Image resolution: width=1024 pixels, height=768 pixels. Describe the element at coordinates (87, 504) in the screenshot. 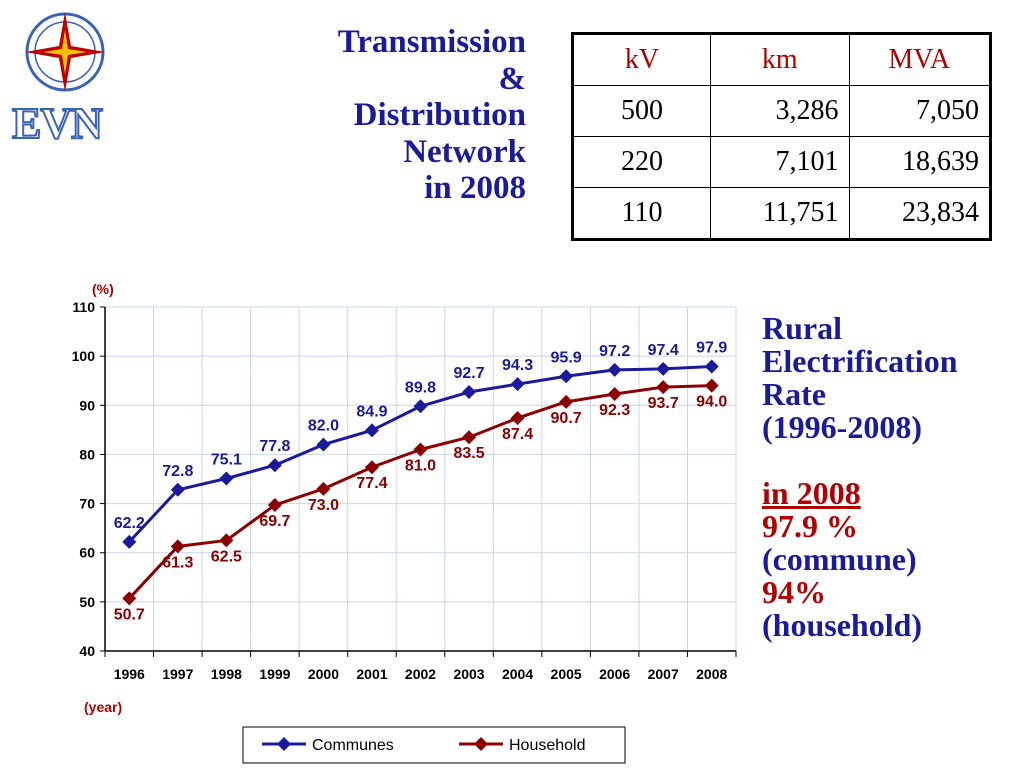

I see `y-tick-label: 70` at that location.